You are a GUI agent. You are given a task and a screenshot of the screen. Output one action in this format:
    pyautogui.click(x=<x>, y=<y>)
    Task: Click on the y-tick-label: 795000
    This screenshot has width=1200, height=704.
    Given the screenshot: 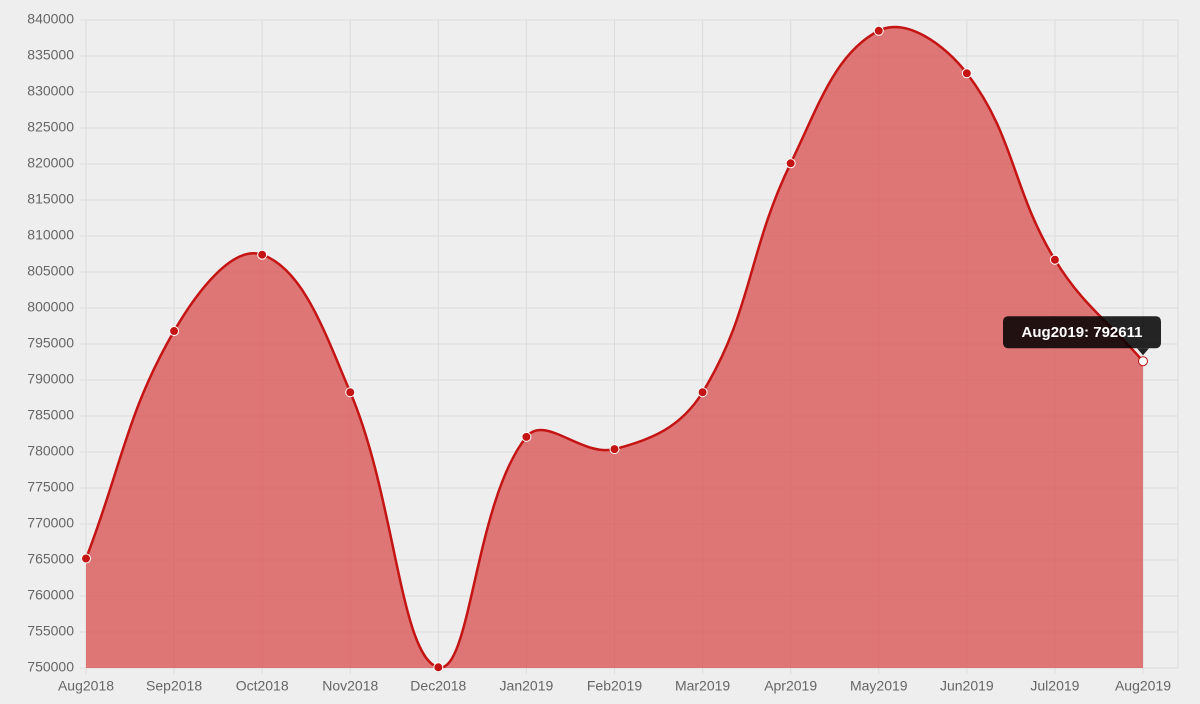 What is the action you would take?
    pyautogui.click(x=50, y=343)
    